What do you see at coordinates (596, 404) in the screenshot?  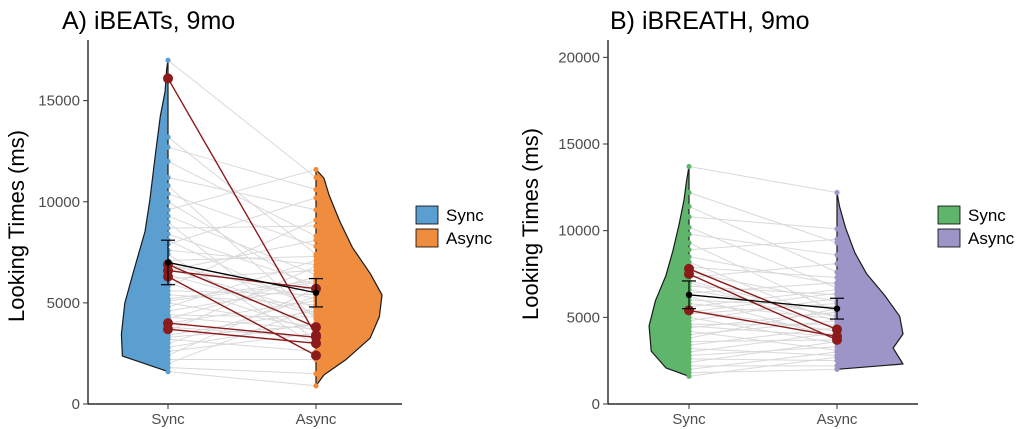 I see `y-tick-label: 0` at bounding box center [596, 404].